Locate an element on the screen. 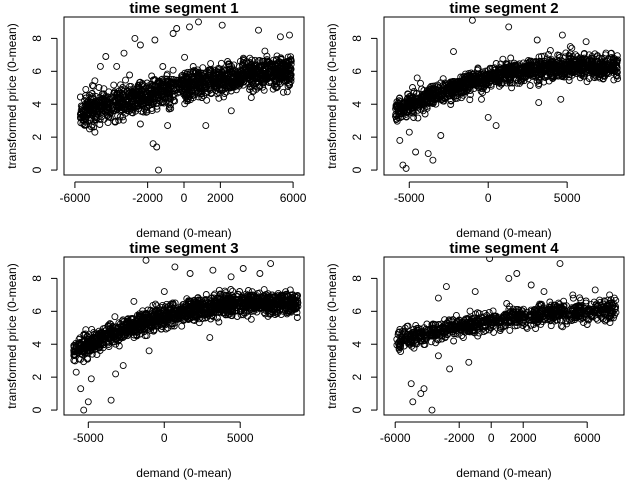 The width and height of the screenshot is (640, 480). y-tick-label: 6 is located at coordinates (37, 311).